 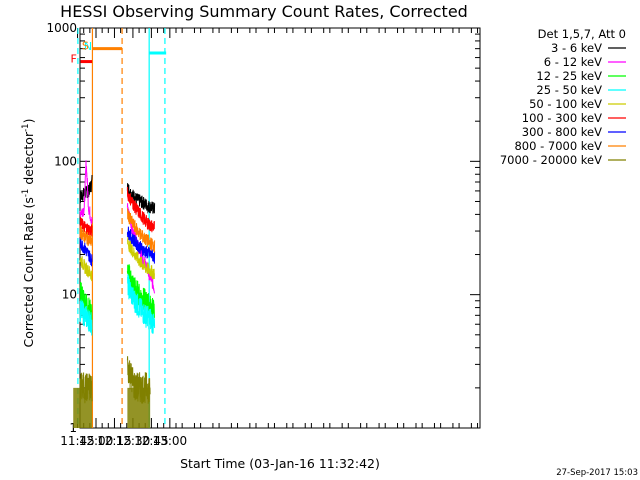 I want to click on legend-label: 100 - 300 keV, so click(x=562, y=118).